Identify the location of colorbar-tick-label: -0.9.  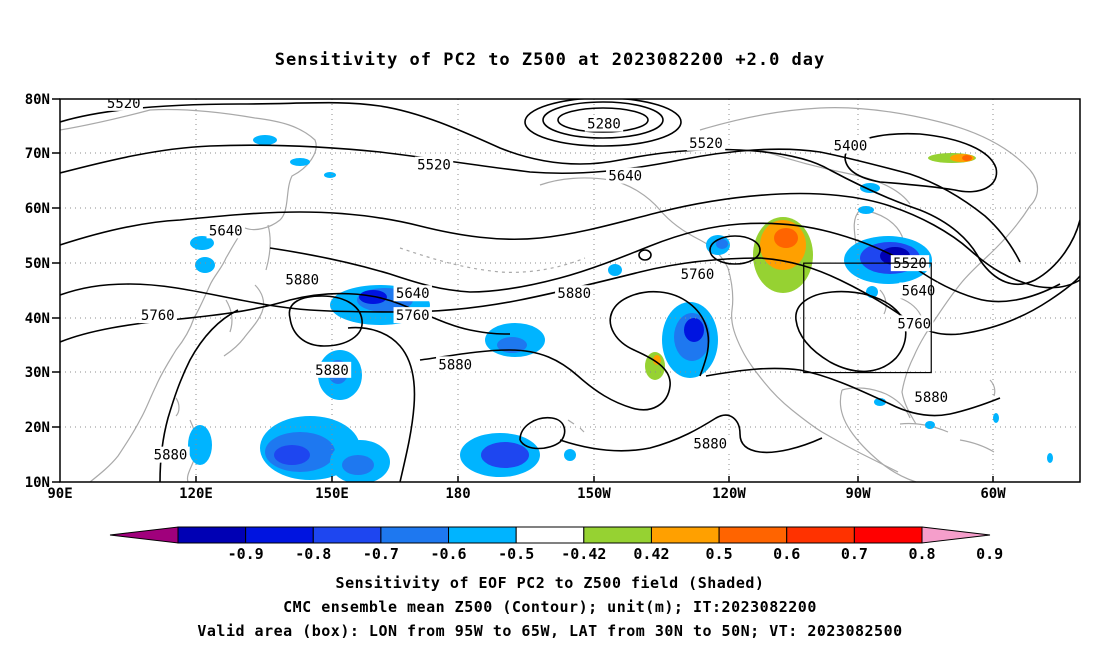
(246, 554).